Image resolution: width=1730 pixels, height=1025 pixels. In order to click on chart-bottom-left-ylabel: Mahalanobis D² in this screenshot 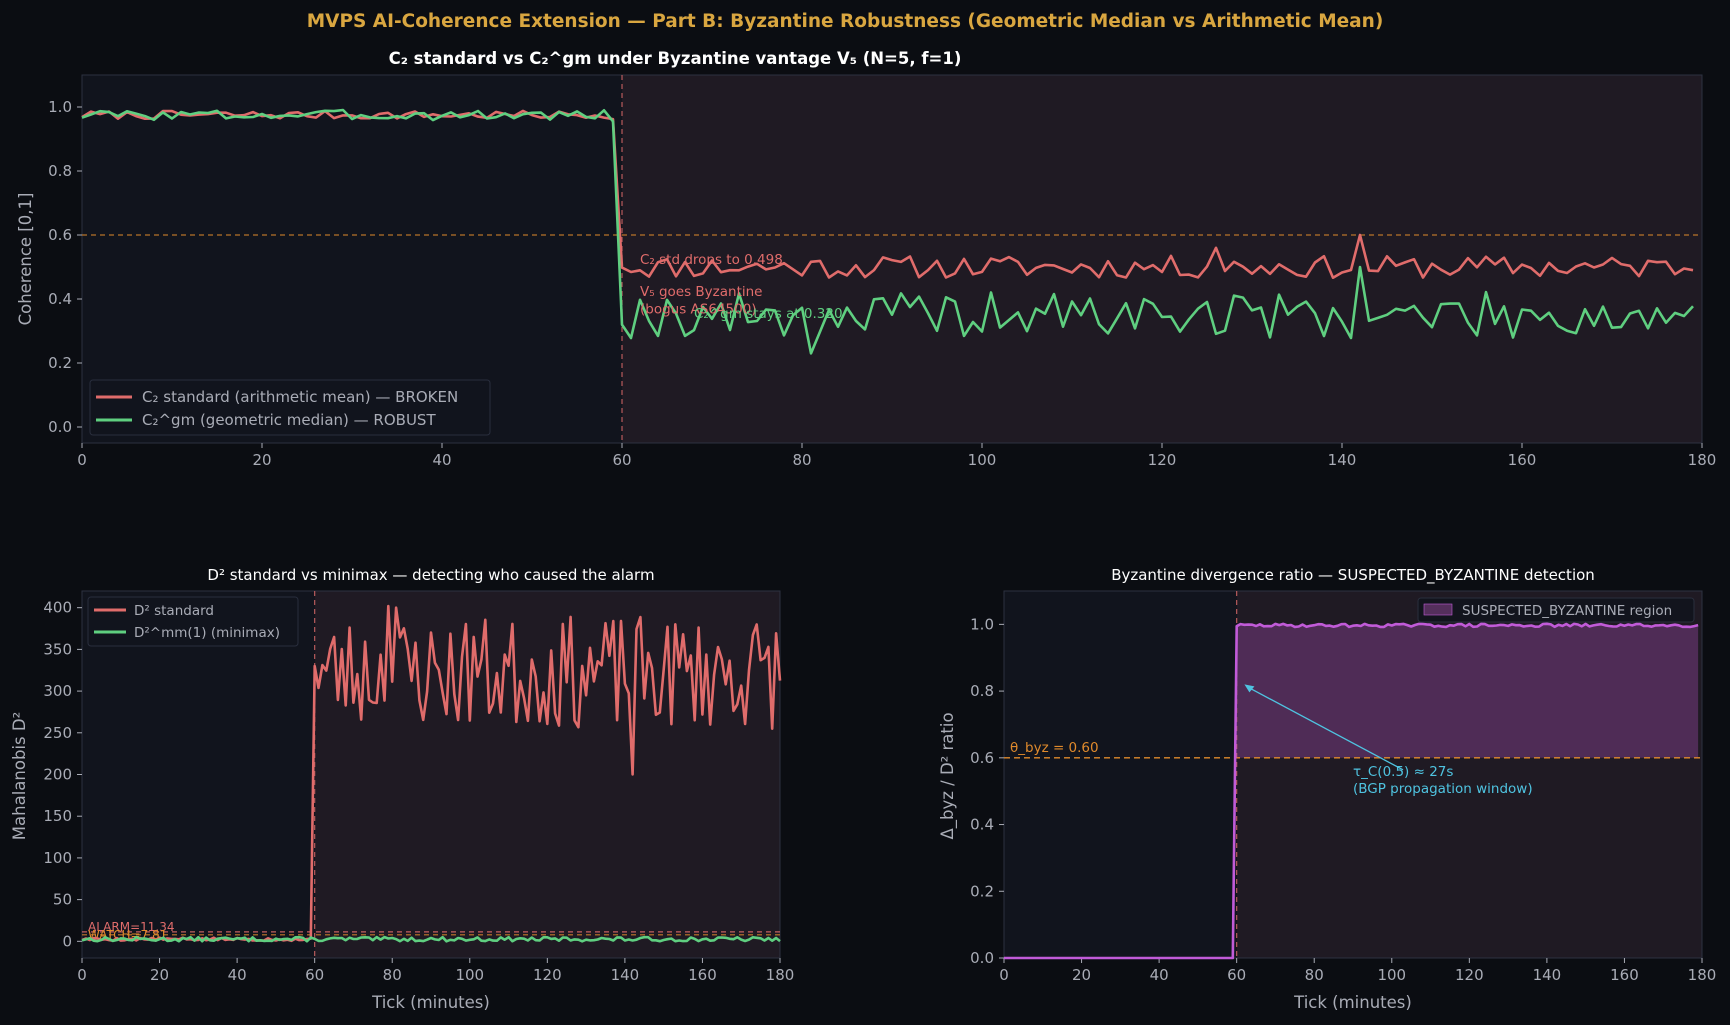, I will do `click(19, 776)`.